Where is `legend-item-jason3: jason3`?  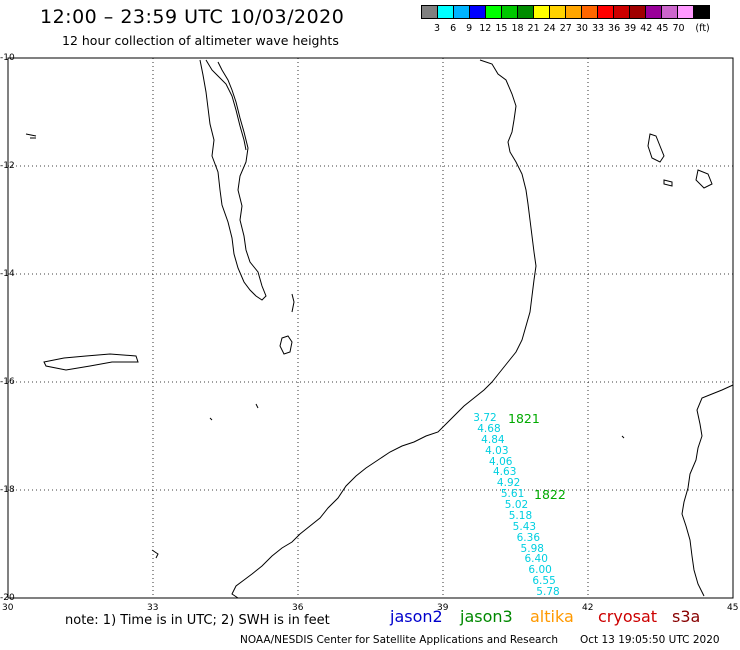
legend-item-jason3: jason3 is located at coordinates (486, 616).